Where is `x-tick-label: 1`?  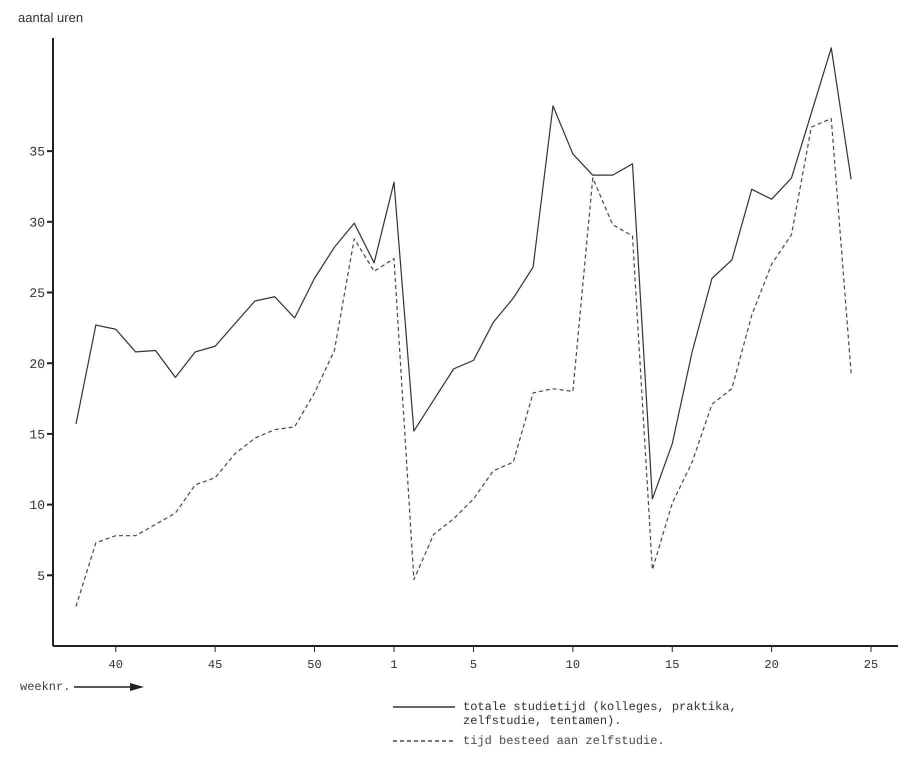
x-tick-label: 1 is located at coordinates (394, 665).